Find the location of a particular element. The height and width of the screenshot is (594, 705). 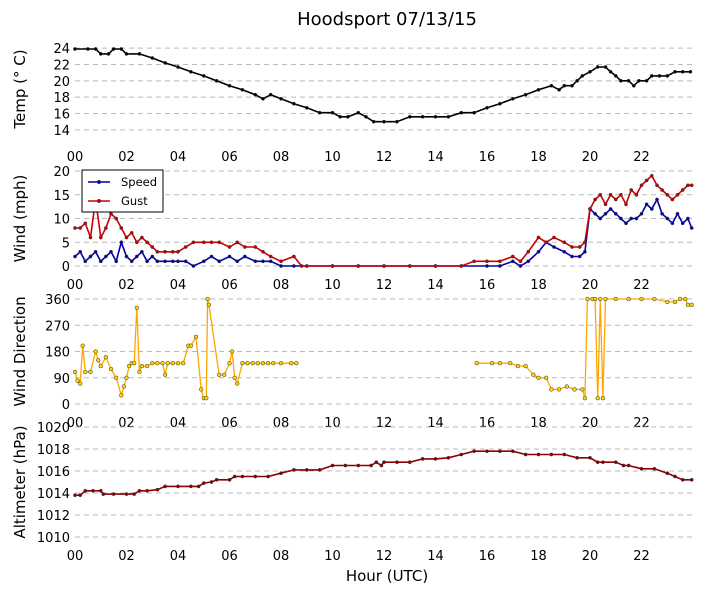

x-tick-label: 10 is located at coordinates (332, 423).